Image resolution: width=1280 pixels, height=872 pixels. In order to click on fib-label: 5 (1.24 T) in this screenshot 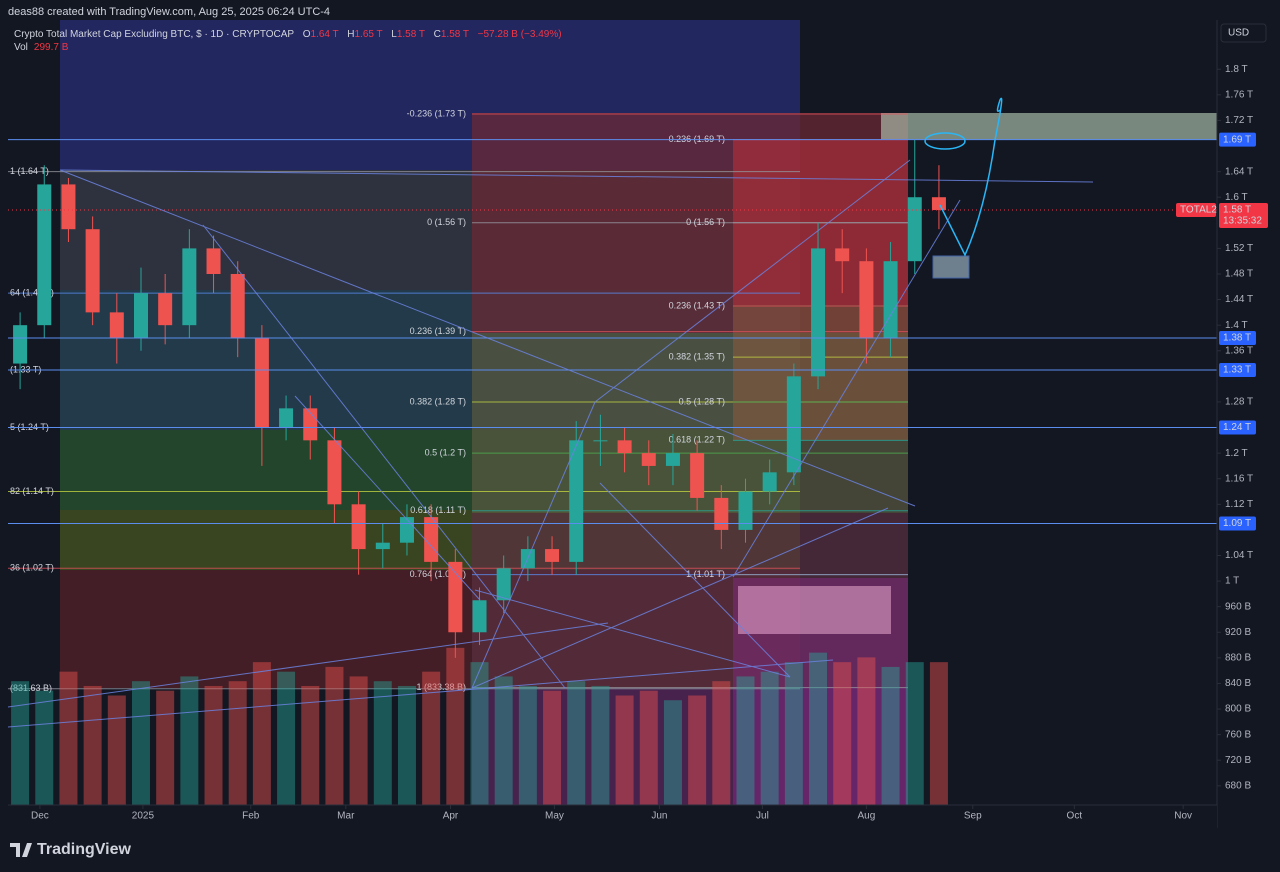, I will do `click(29, 427)`.